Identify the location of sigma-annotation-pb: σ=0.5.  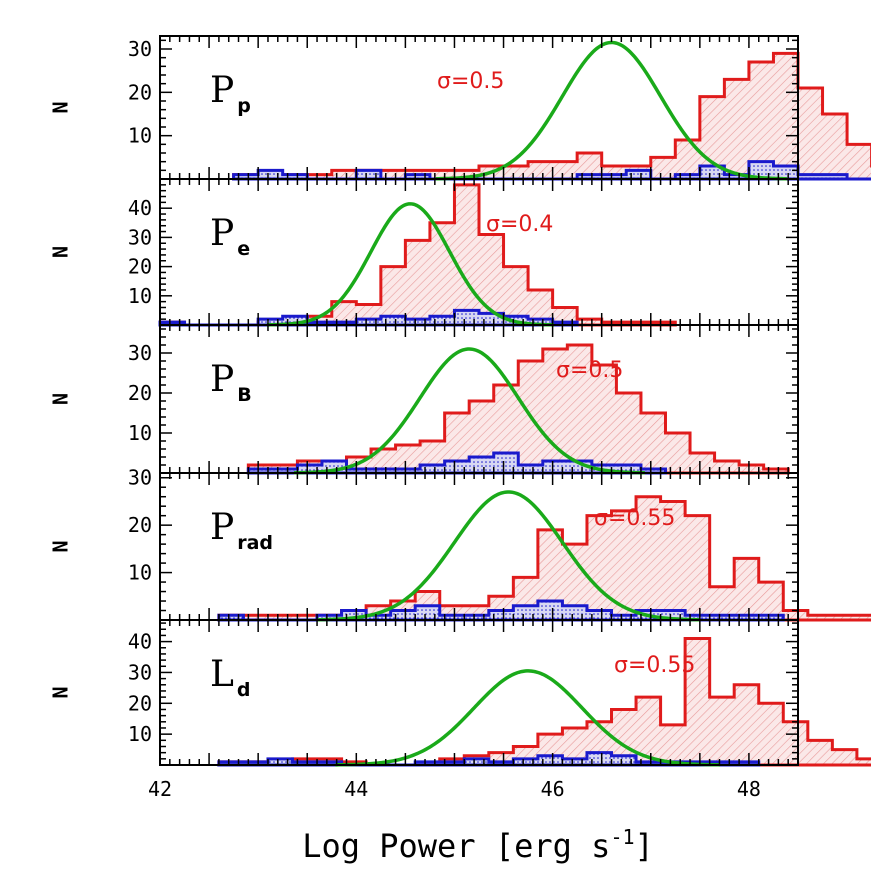
(589, 370).